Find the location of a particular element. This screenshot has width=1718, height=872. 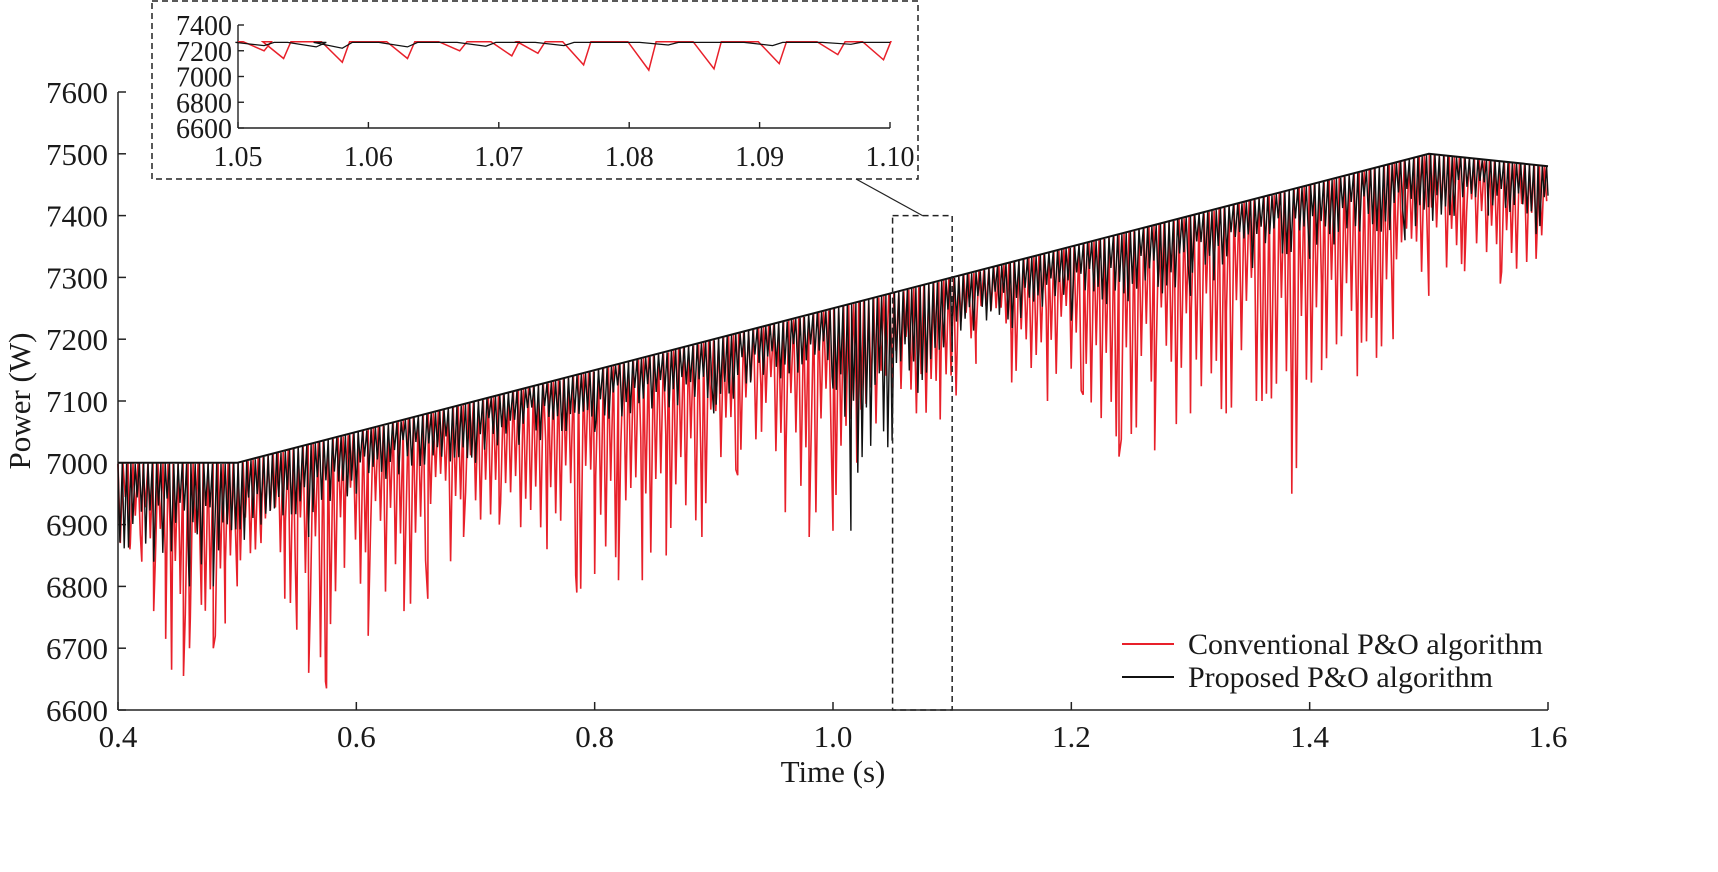

inset-x-tick-label: 1.05 is located at coordinates (238, 157).